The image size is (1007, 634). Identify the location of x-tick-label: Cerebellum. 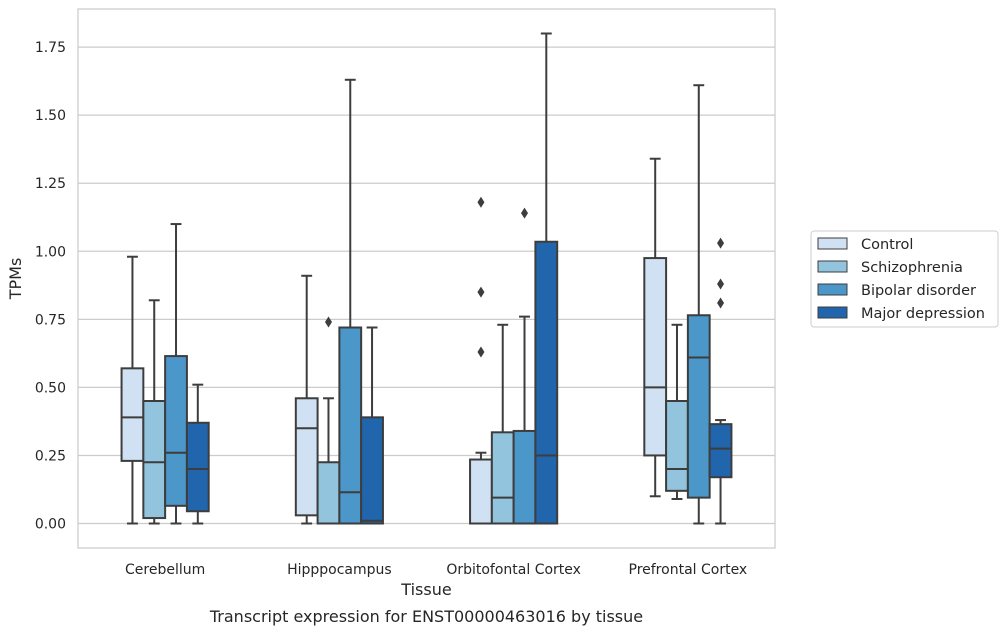
(165, 570).